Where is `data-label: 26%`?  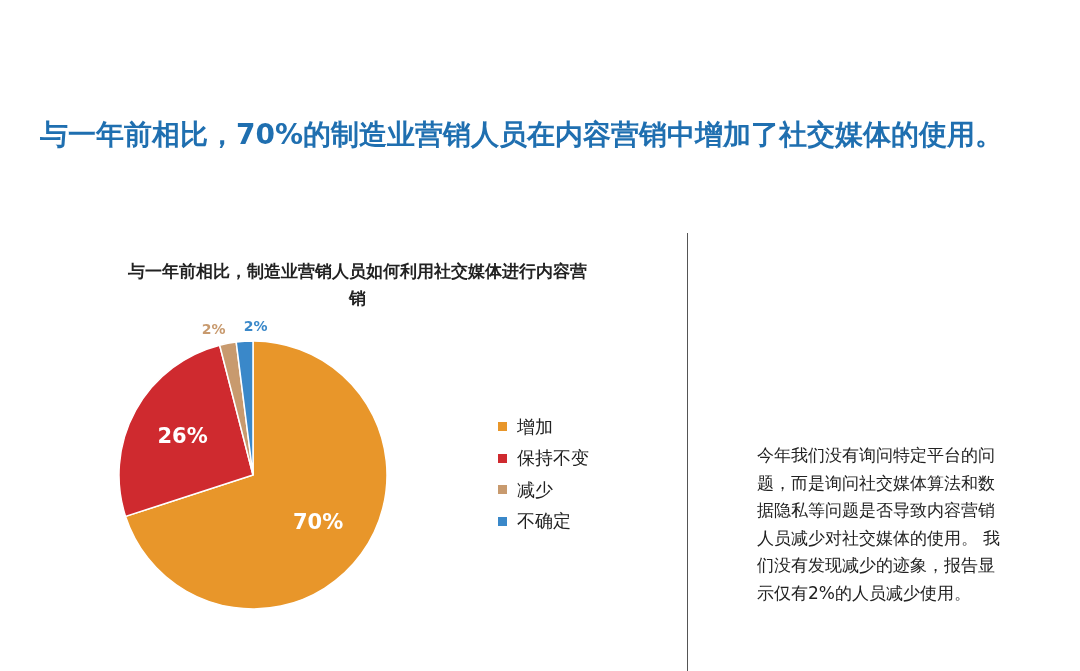 data-label: 26% is located at coordinates (182, 436).